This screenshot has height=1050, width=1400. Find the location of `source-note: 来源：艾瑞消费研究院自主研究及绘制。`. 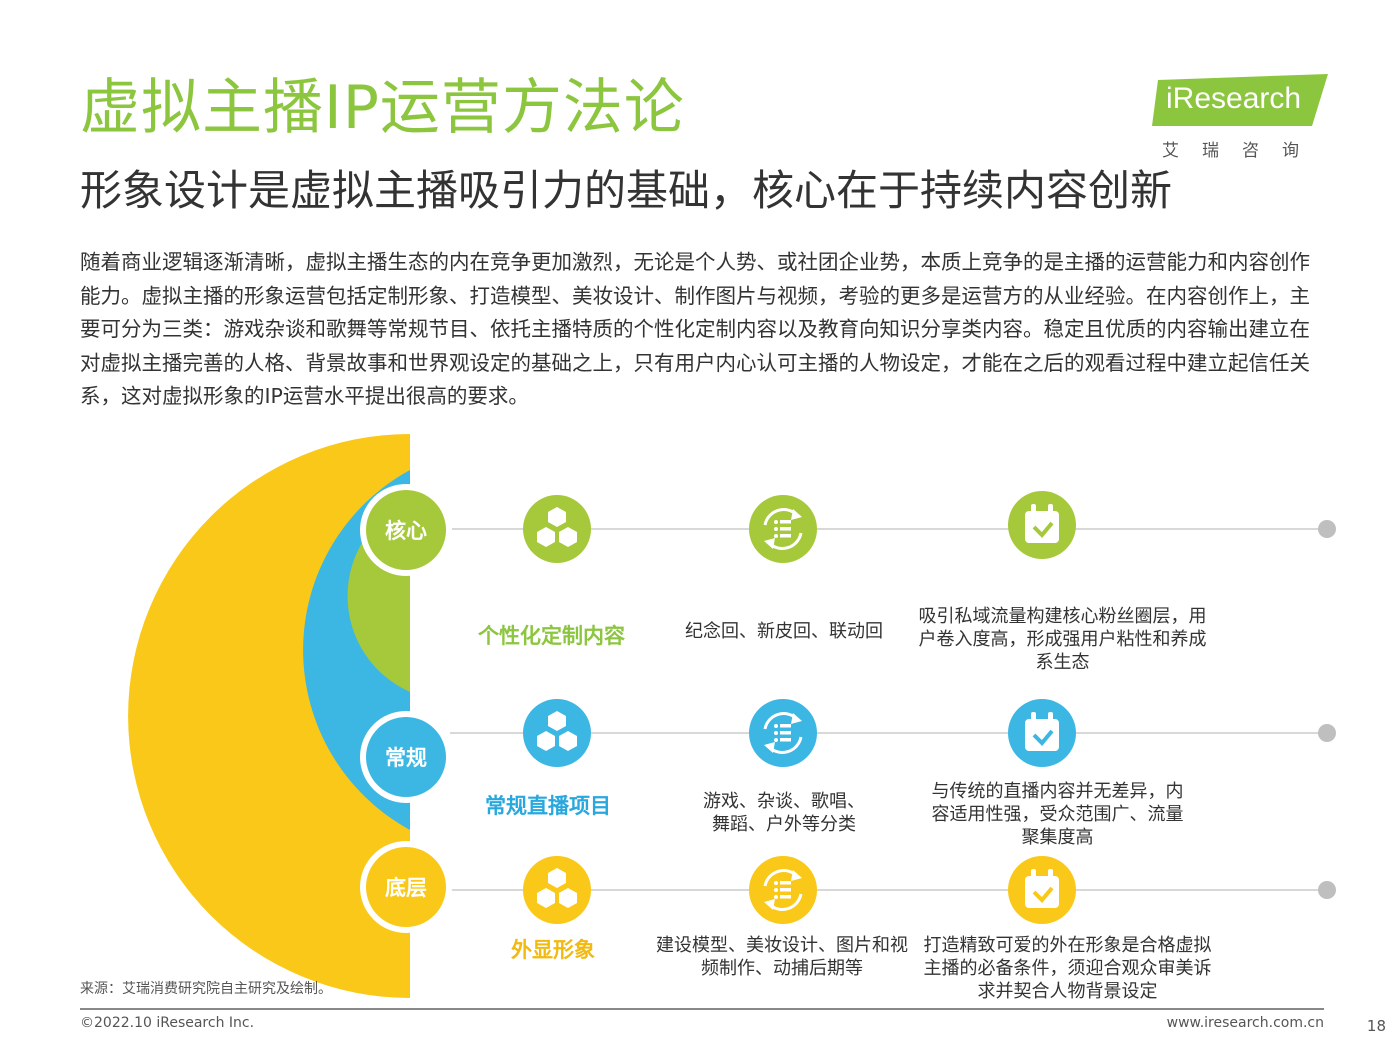

source-note: 来源：艾瑞消费研究院自主研究及绘制。 is located at coordinates (206, 989).